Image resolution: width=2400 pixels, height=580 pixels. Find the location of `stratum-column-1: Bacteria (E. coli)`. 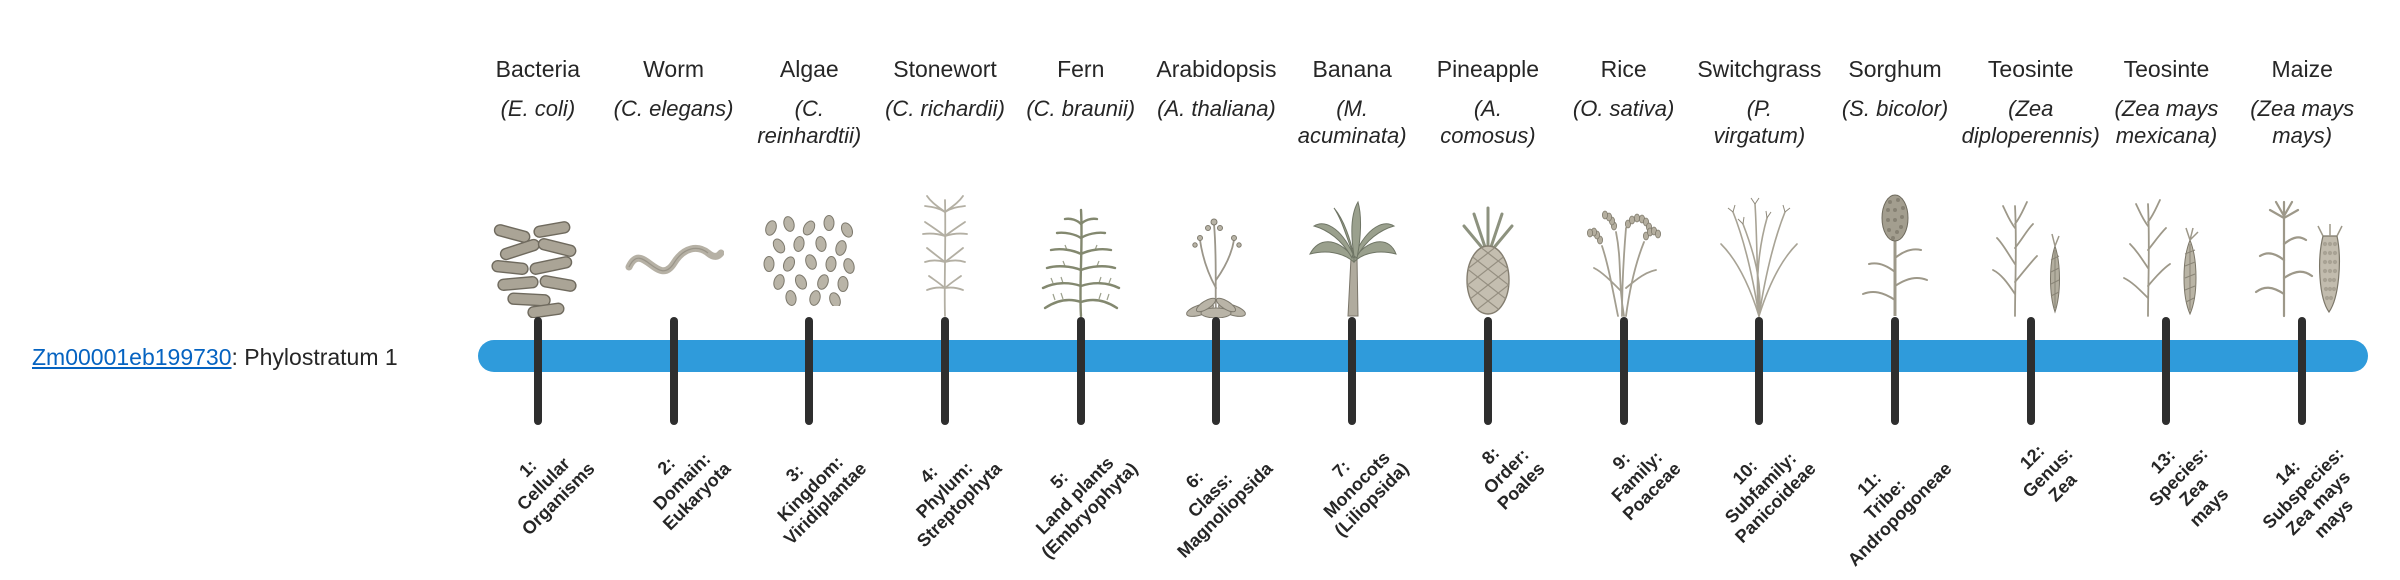

stratum-column-1: Bacteria (E. coli) is located at coordinates (538, 290).